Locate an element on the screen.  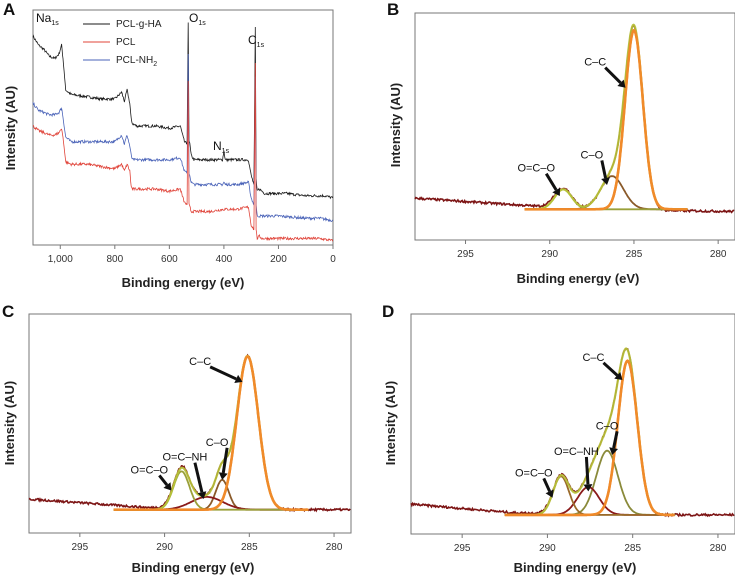
peak-label-element: C is located at coordinates (252, 40).